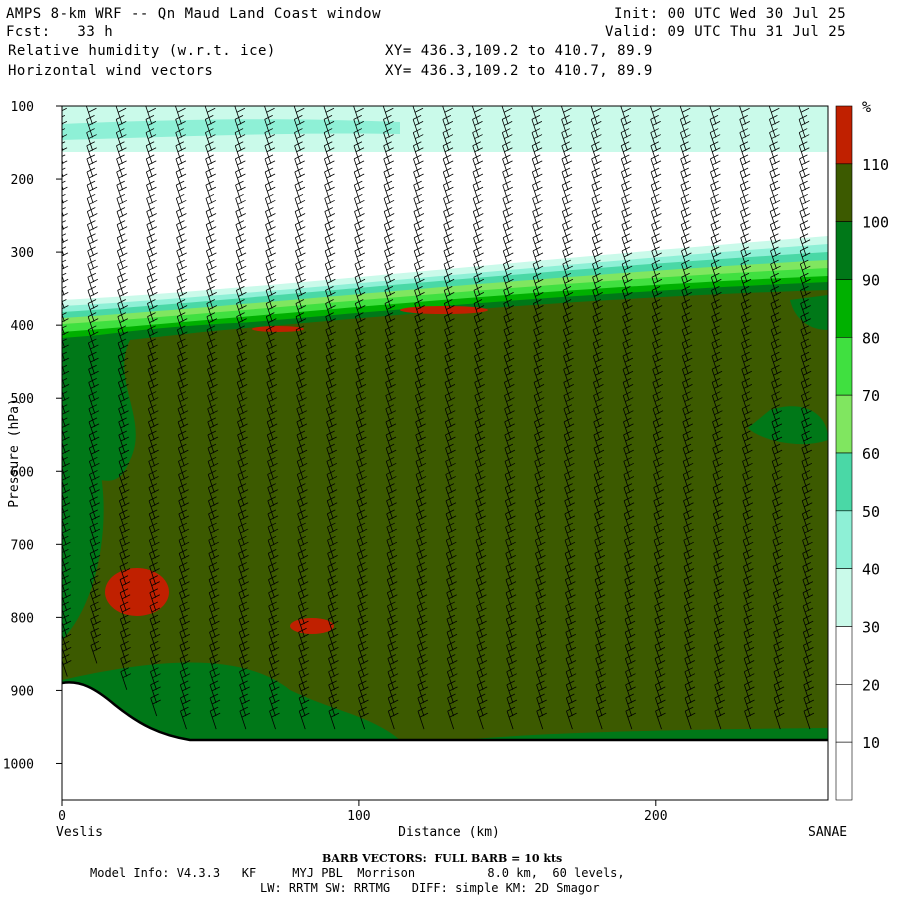  Describe the element at coordinates (788, 425) in the screenshot. I see `rh-pocket-right` at that location.